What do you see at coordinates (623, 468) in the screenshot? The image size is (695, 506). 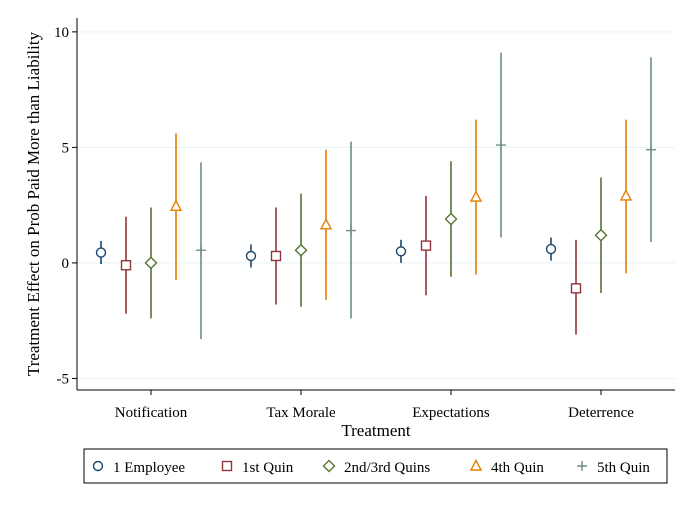 I see `legend-label-4: 5th Quin` at bounding box center [623, 468].